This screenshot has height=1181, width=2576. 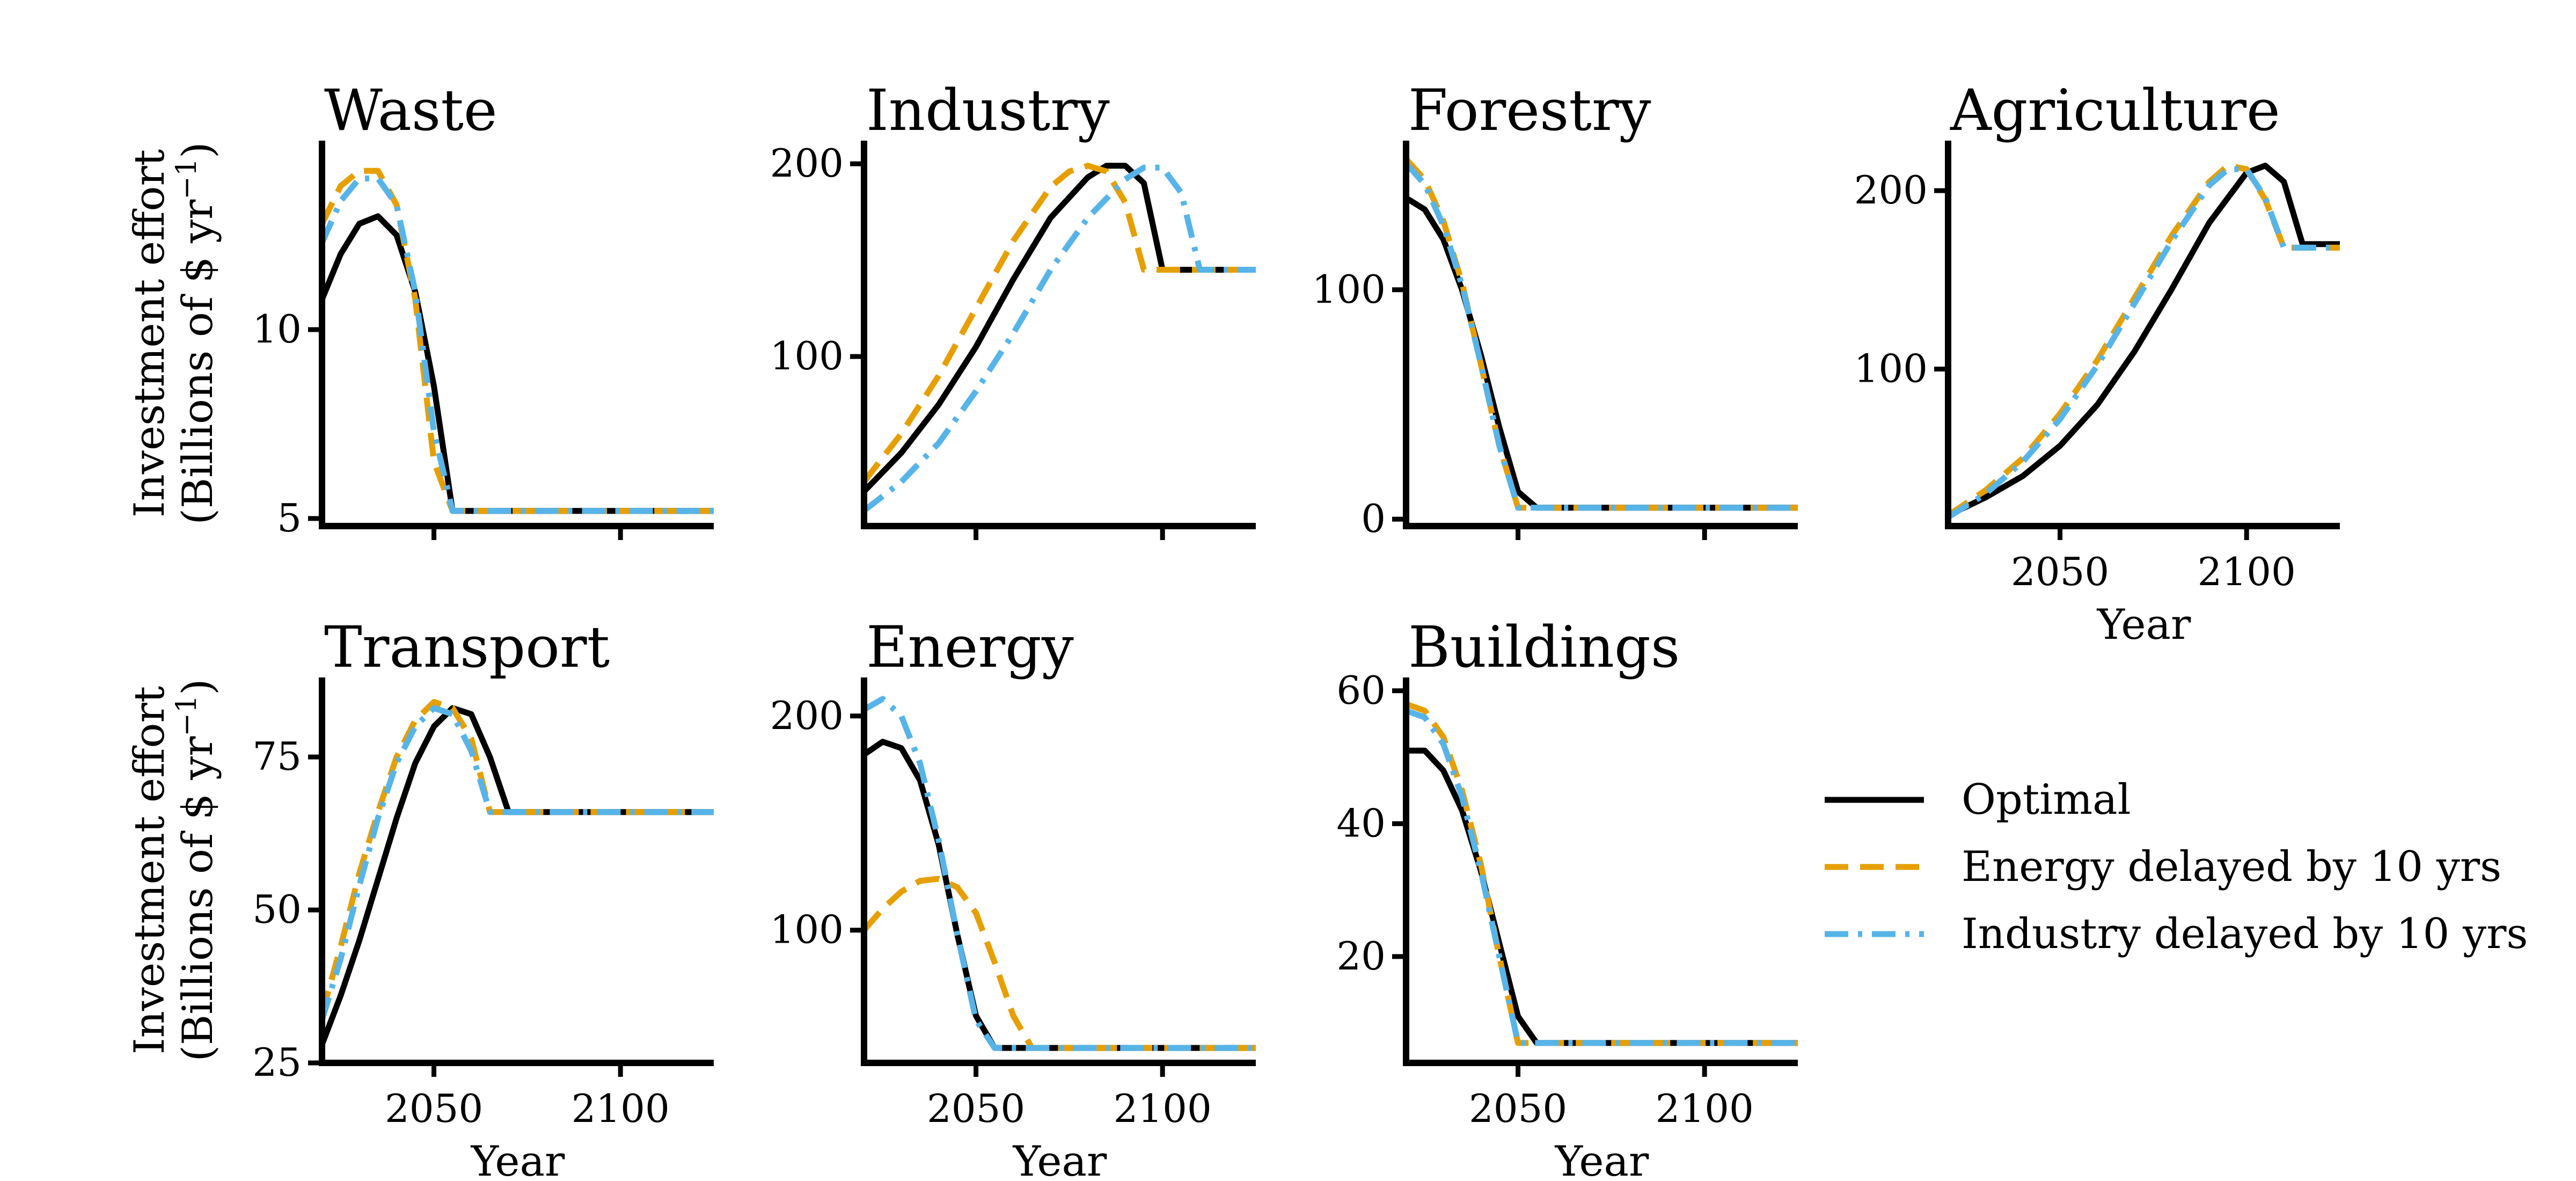 I want to click on panel-title: Waste, so click(x=410, y=110).